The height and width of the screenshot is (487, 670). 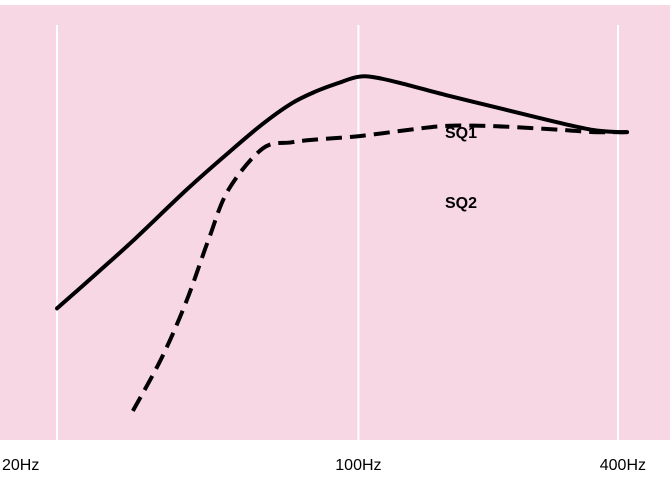 I want to click on x-tick-label: 20Hz, so click(x=20, y=465).